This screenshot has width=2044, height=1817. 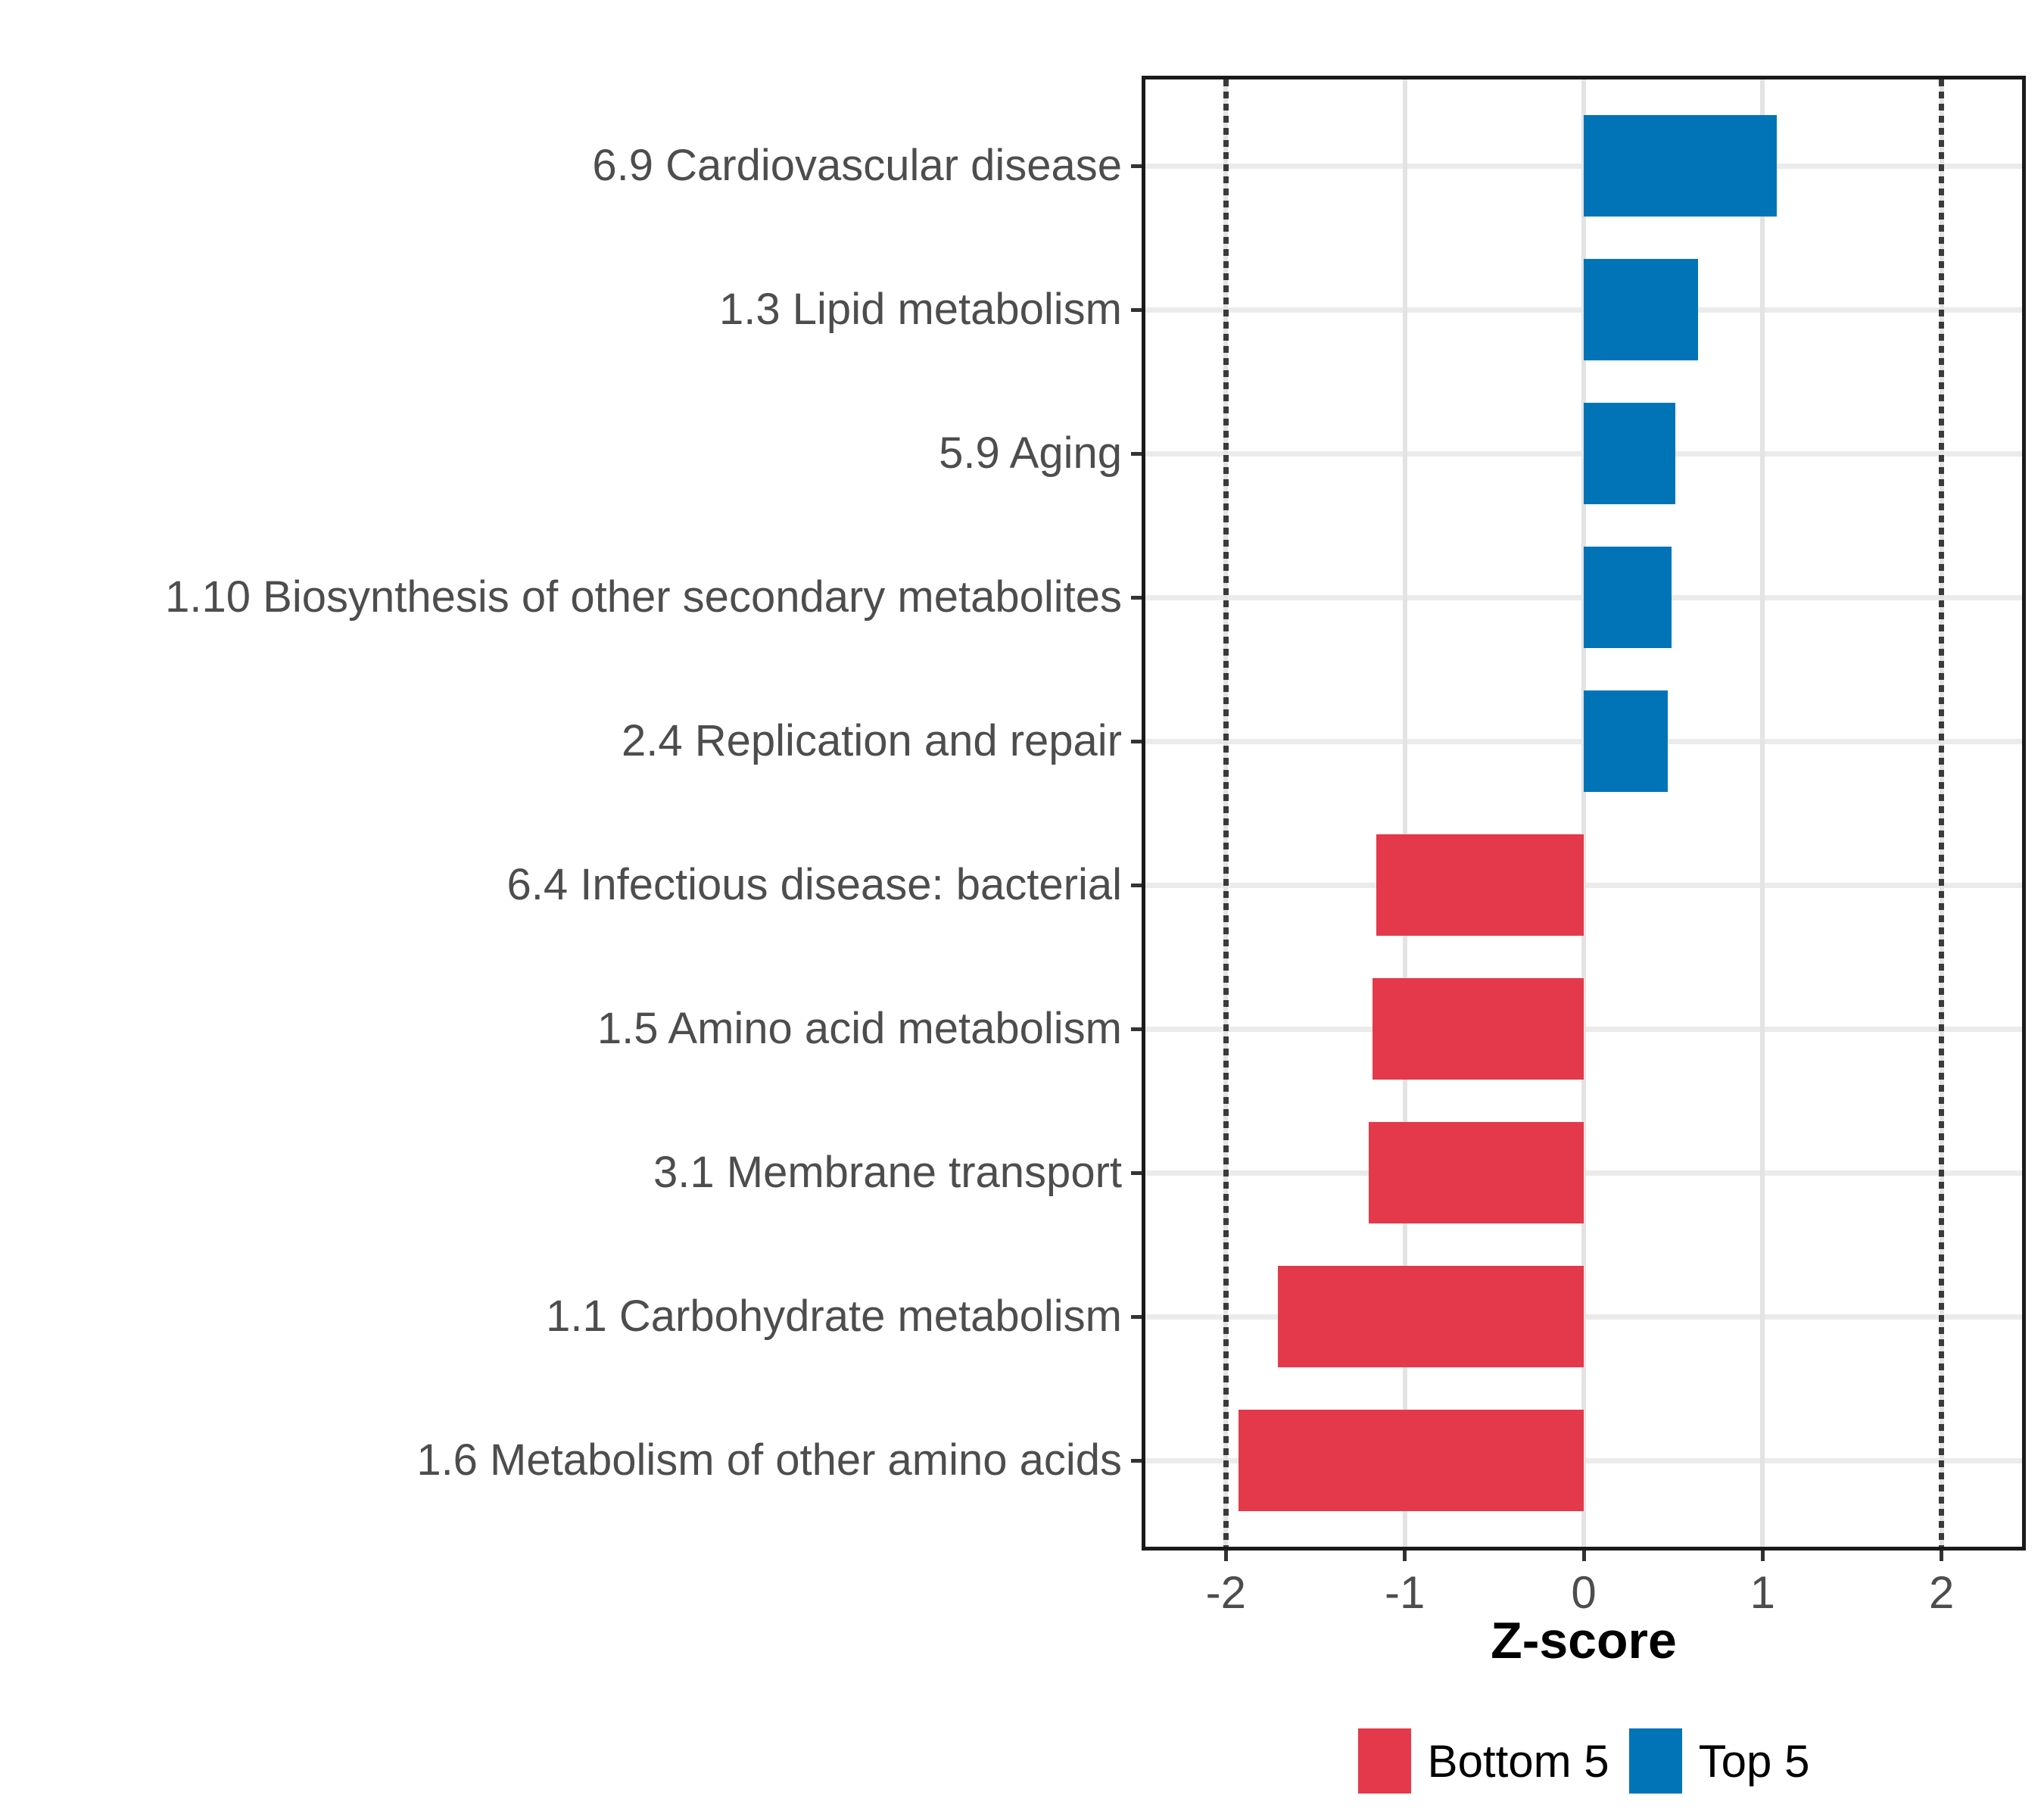 I want to click on x-axis-tick-label: 1, so click(x=1762, y=1592).